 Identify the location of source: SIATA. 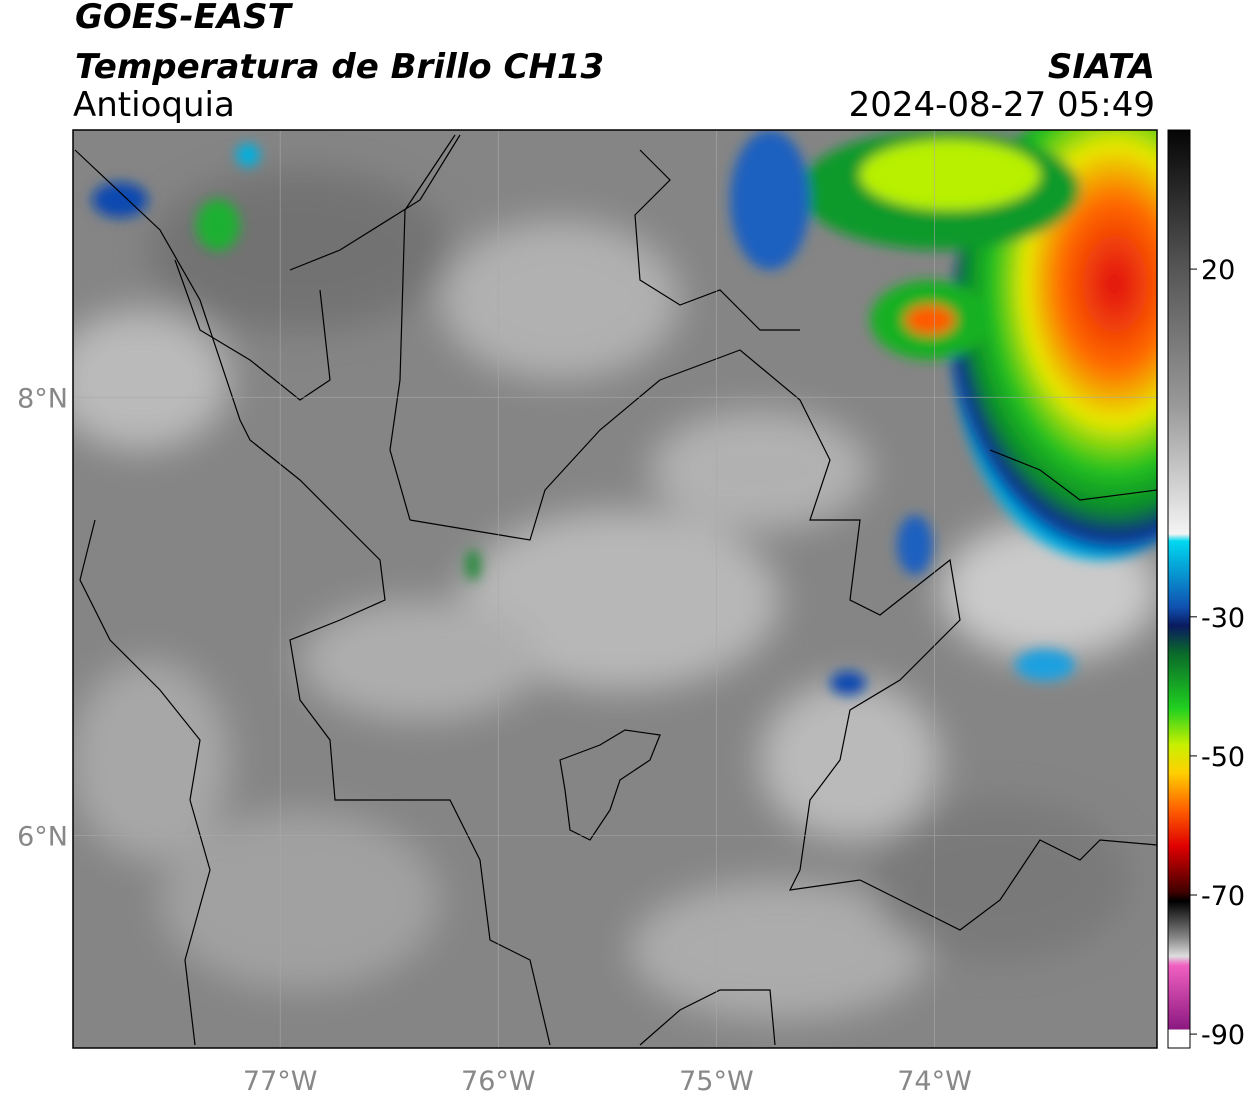
(1101, 67).